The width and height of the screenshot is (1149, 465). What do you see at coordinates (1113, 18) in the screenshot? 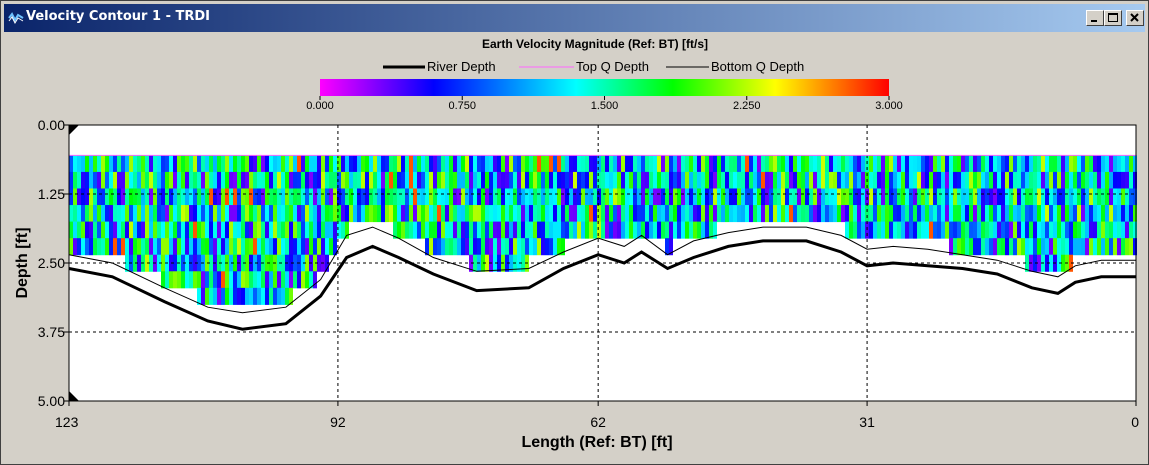
I see `maximize-button` at bounding box center [1113, 18].